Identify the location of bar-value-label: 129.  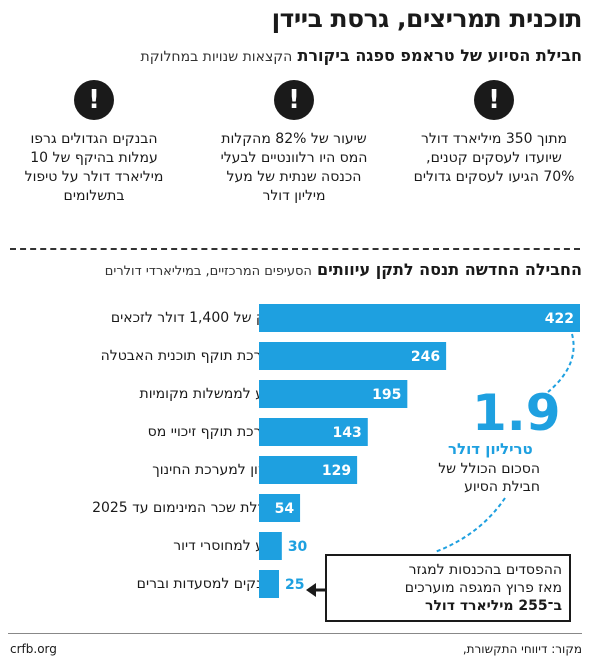
(336, 471).